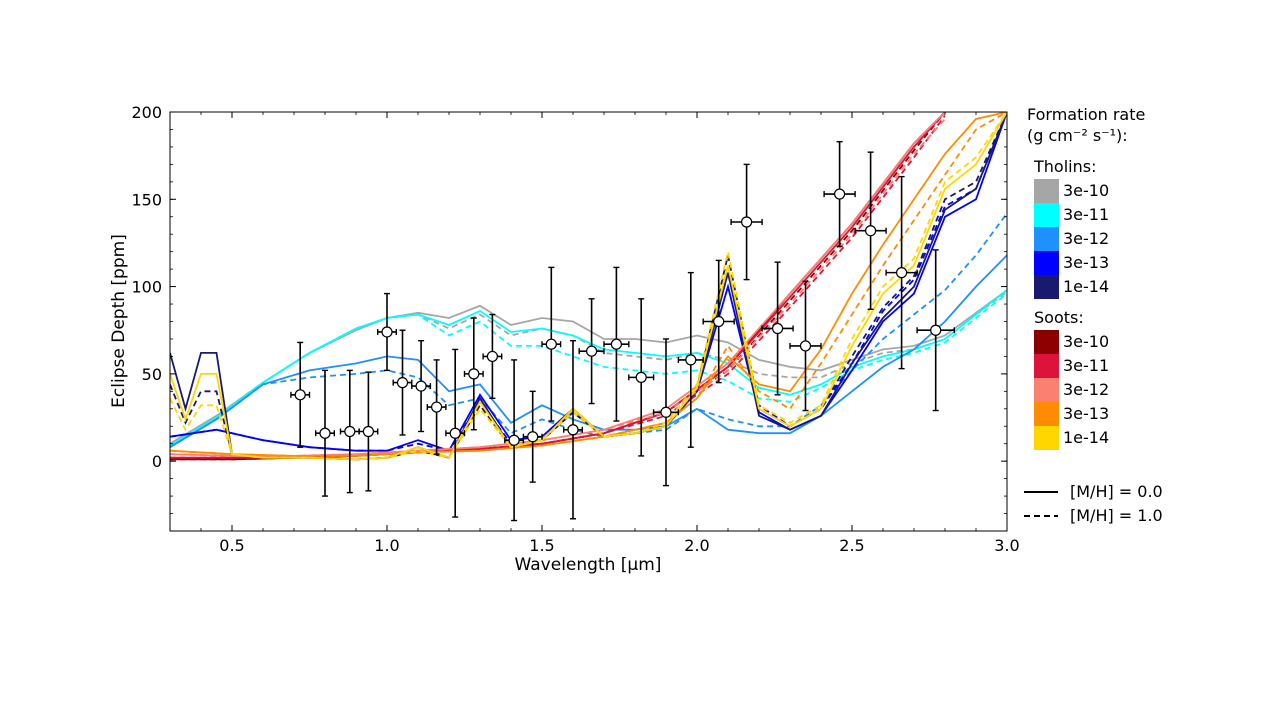 The image size is (1276, 719). What do you see at coordinates (1065, 166) in the screenshot?
I see `legend-group-heading: Tholins:` at bounding box center [1065, 166].